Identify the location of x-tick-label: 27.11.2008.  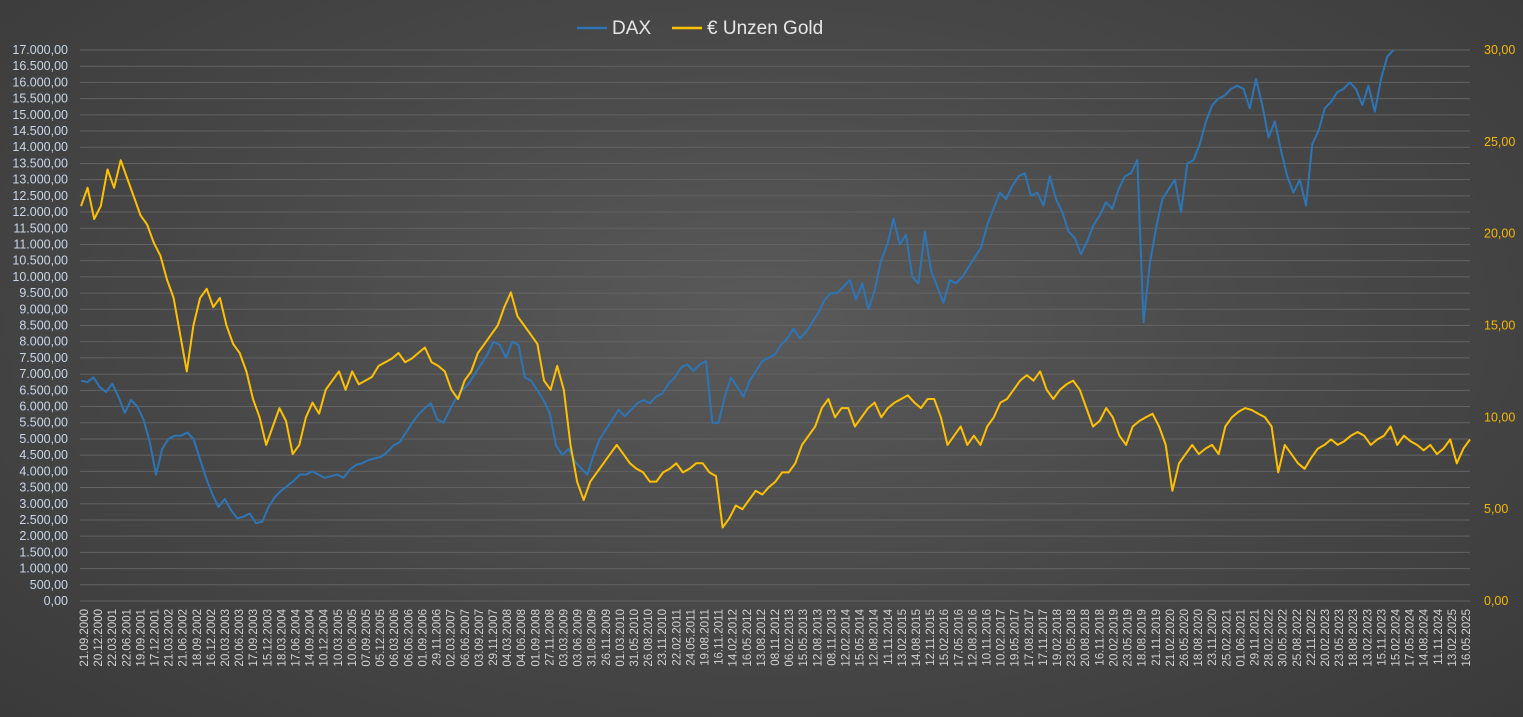
(550, 637).